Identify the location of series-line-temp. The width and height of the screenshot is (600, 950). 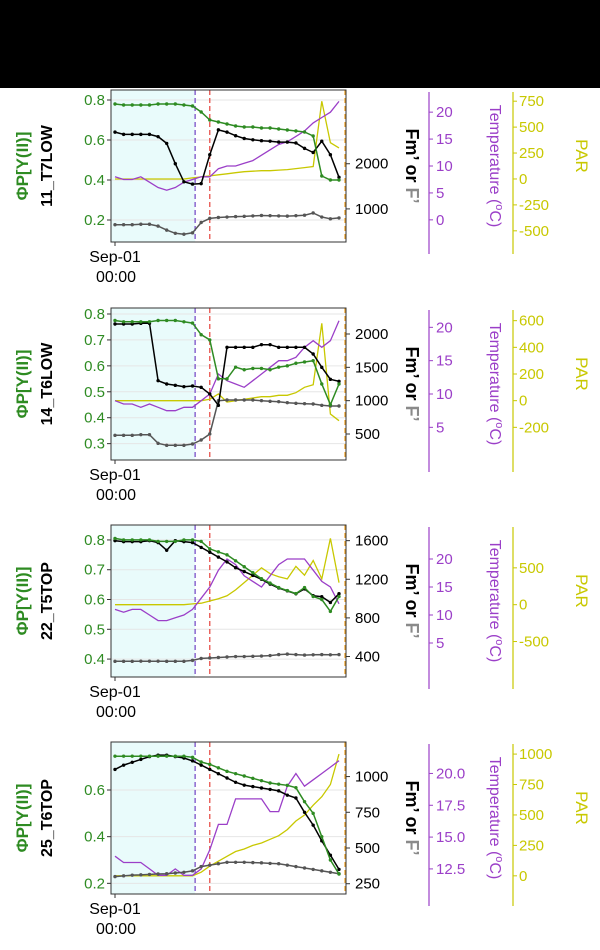
(227, 590).